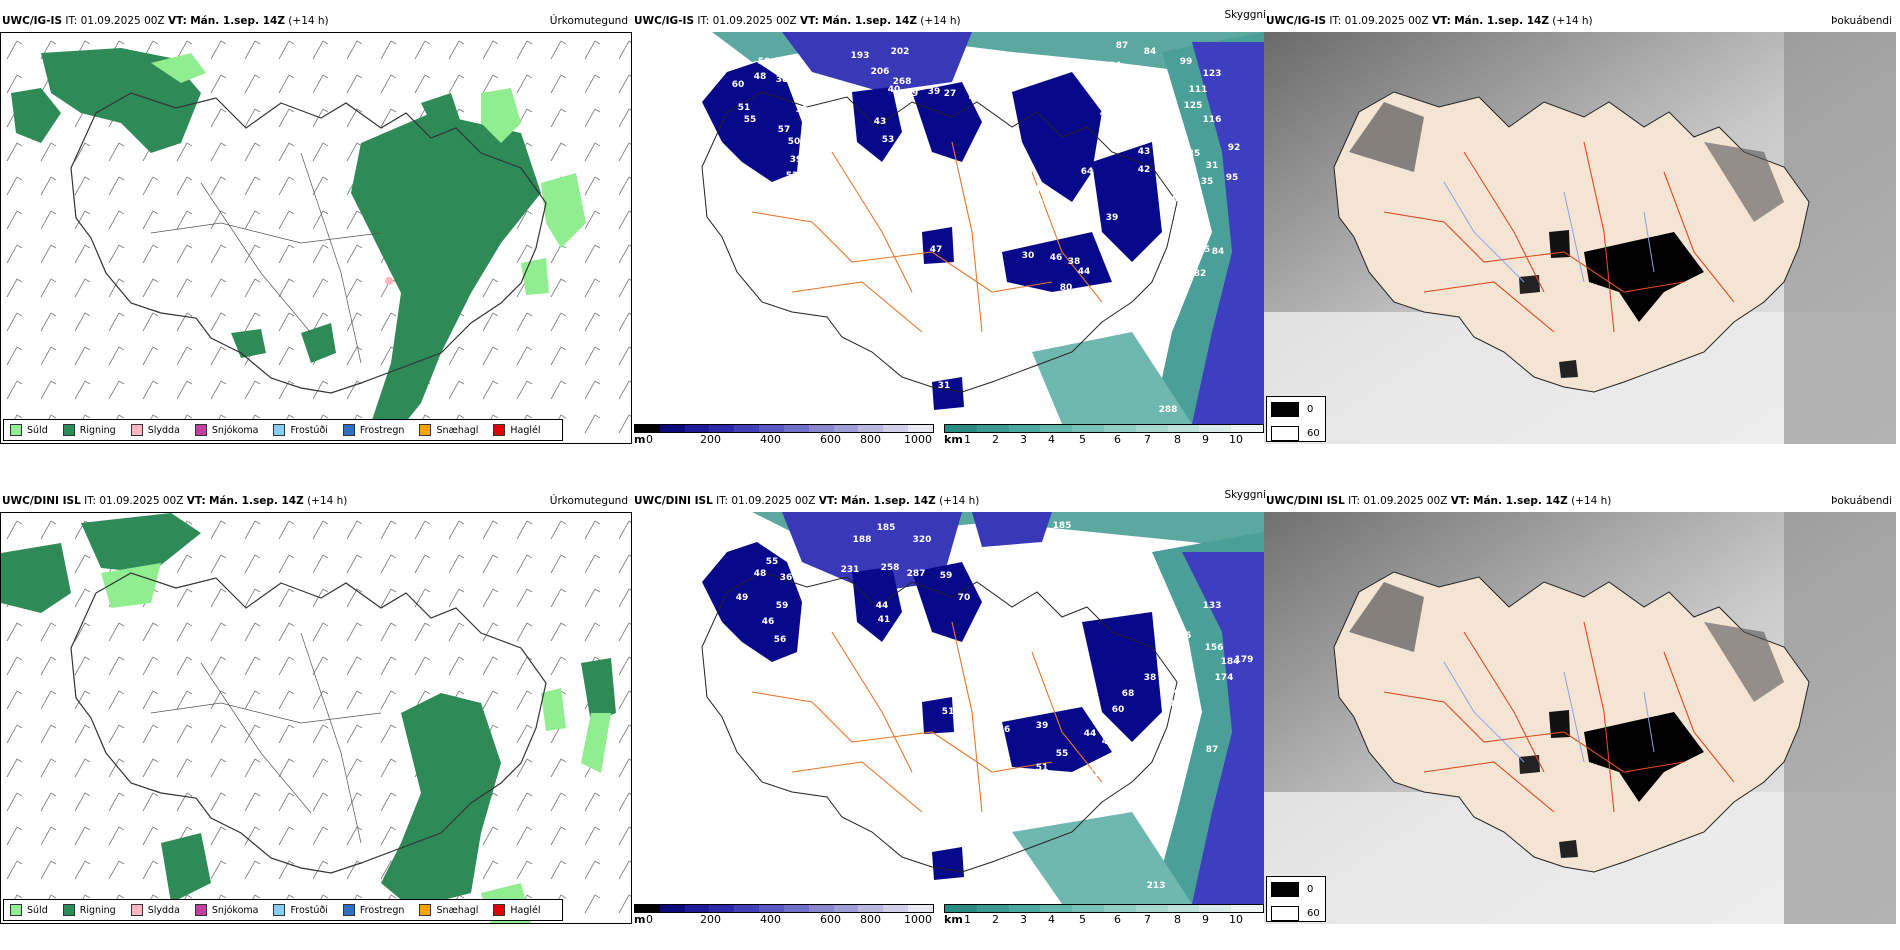  What do you see at coordinates (884, 620) in the screenshot?
I see `visibility-value-label: 41` at bounding box center [884, 620].